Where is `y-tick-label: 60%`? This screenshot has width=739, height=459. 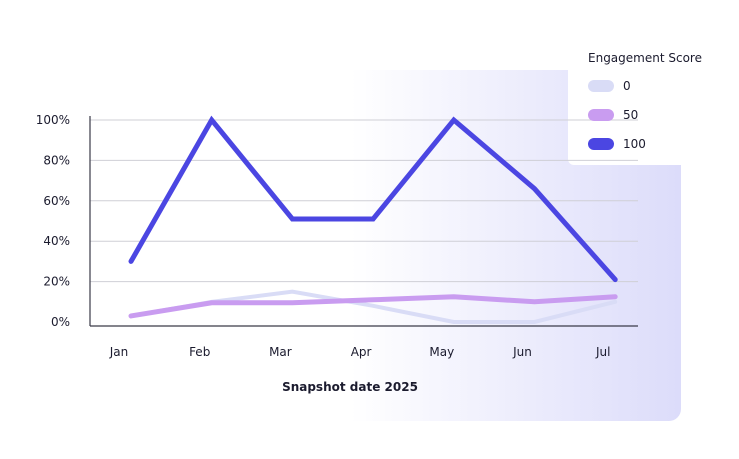
y-tick-label: 60% is located at coordinates (56, 201).